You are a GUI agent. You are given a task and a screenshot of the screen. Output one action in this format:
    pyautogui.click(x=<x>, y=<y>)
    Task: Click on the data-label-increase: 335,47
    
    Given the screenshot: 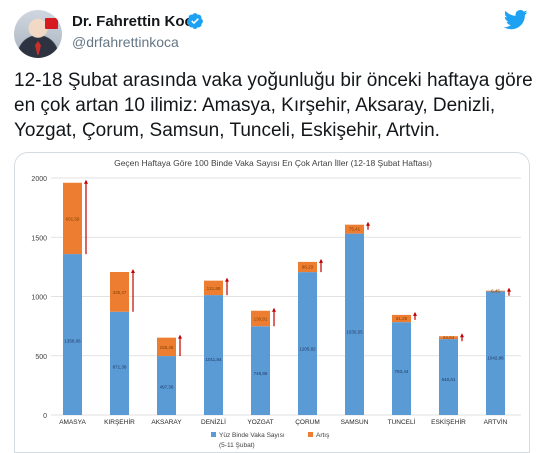 What is the action you would take?
    pyautogui.click(x=120, y=292)
    